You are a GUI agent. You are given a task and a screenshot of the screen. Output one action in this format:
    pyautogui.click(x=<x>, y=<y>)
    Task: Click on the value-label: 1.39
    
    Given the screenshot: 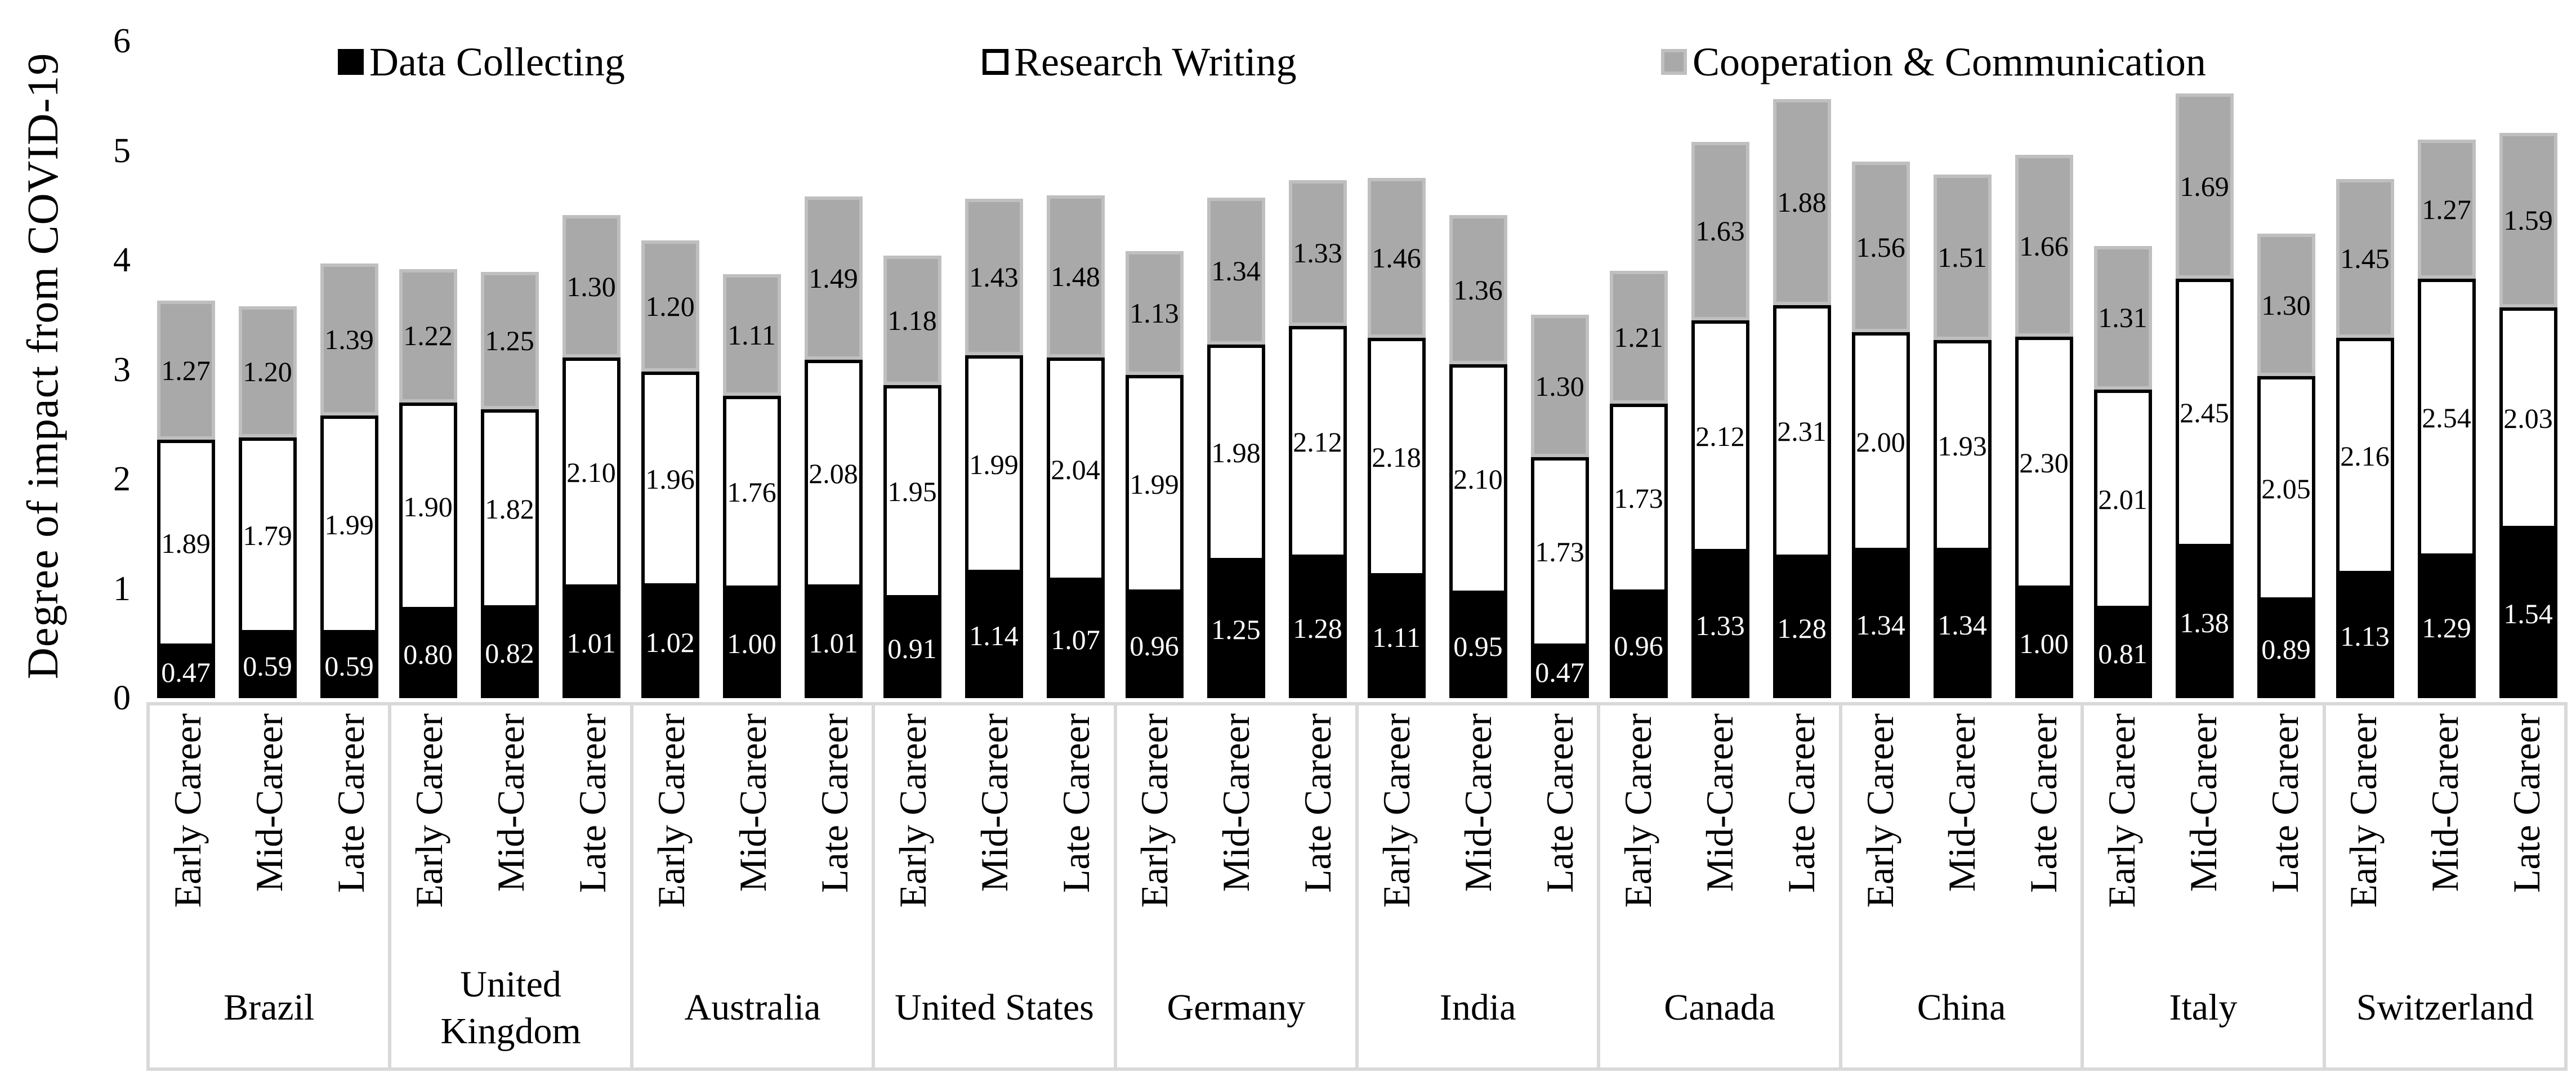 What is the action you would take?
    pyautogui.click(x=349, y=340)
    